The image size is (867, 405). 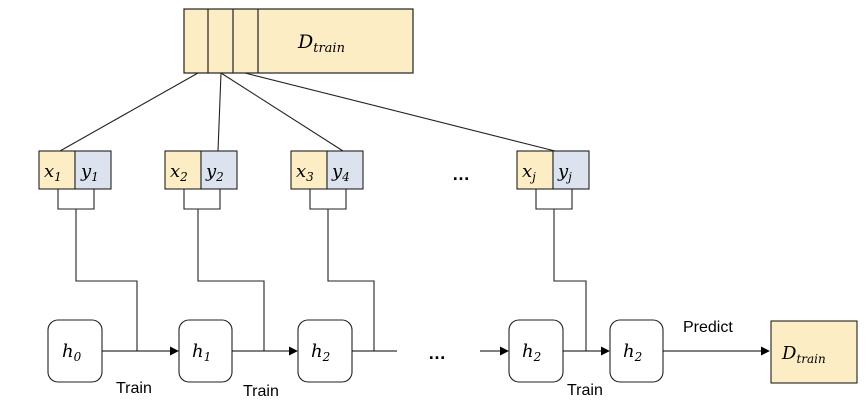 I want to click on svg-text: xj, so click(x=529, y=172).